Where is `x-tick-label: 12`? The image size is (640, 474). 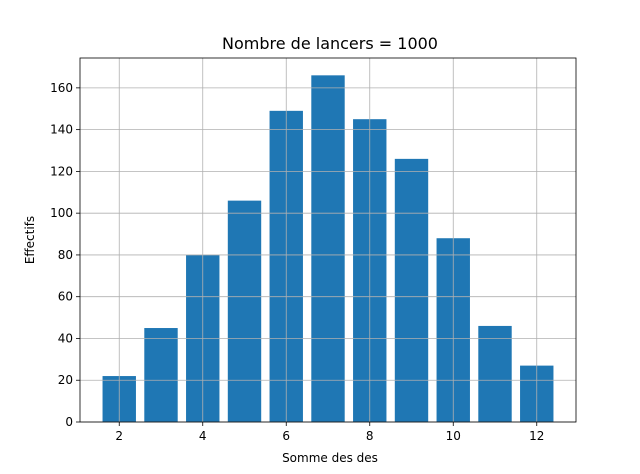 x-tick-label: 12 is located at coordinates (536, 436).